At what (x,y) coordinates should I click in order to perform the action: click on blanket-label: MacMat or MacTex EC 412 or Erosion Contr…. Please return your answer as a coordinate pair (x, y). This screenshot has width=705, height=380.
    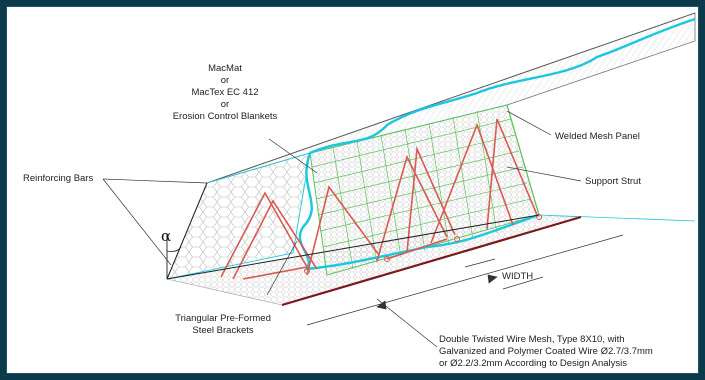
    Looking at the image, I should click on (225, 92).